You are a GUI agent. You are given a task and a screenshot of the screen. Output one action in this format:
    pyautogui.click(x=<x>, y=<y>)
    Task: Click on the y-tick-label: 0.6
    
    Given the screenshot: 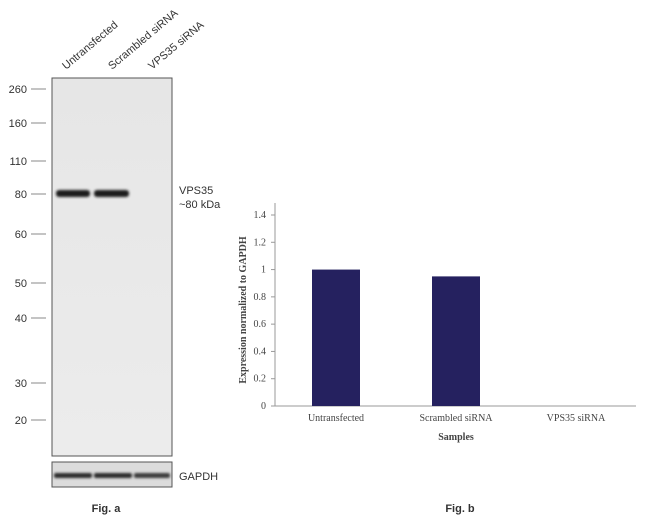 What is the action you would take?
    pyautogui.click(x=260, y=324)
    